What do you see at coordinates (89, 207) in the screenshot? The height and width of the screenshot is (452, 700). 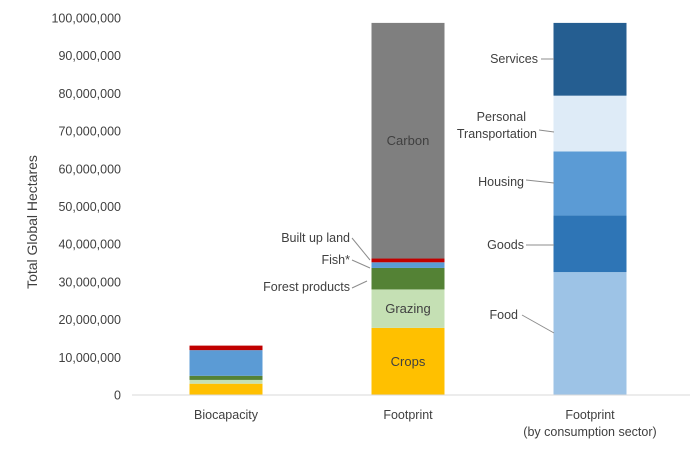 I see `y-tick-label: 50,000,000` at bounding box center [89, 207].